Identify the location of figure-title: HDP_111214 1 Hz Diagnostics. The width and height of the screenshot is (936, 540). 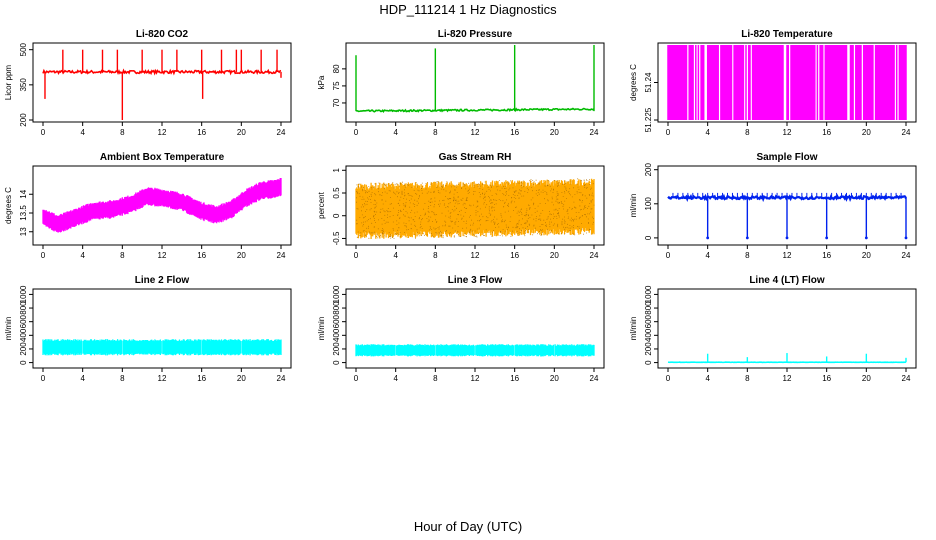
(468, 9).